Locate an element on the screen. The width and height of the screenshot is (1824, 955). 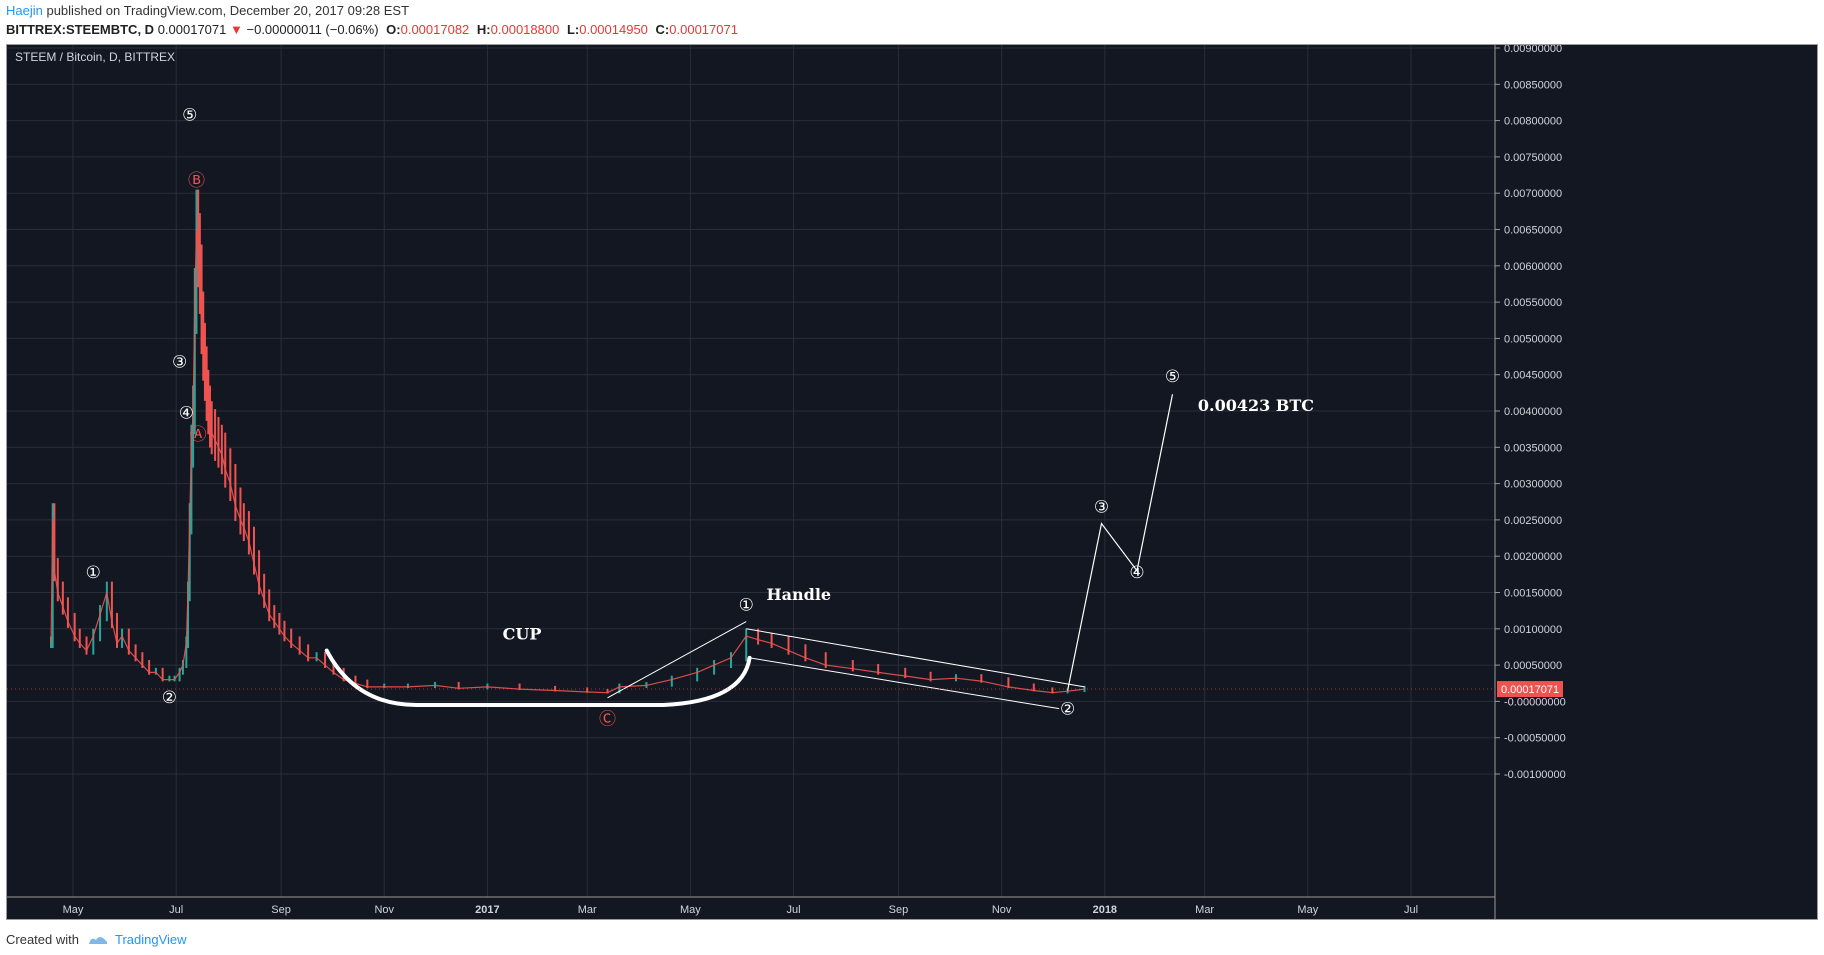
price-tag-label: 0.00017071 is located at coordinates (1530, 690).